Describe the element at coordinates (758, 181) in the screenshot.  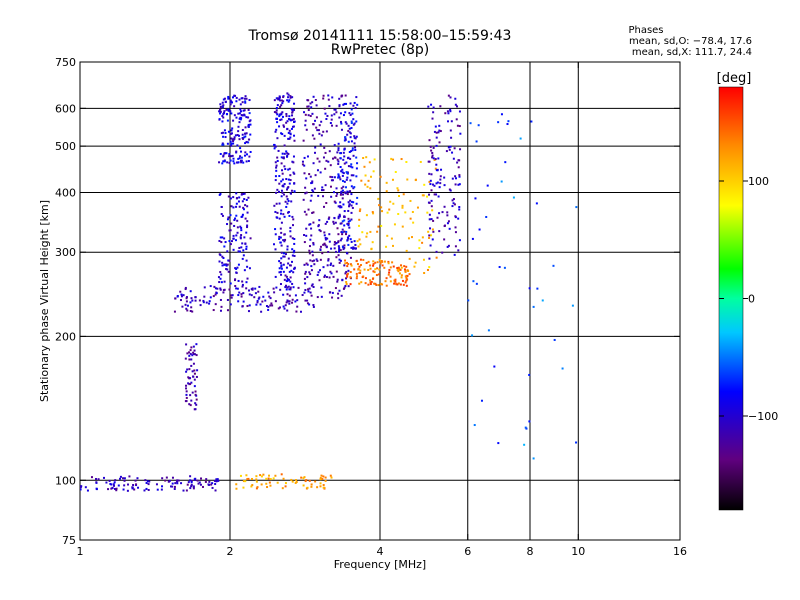
I see `colorbar-tick-label: 100` at that location.